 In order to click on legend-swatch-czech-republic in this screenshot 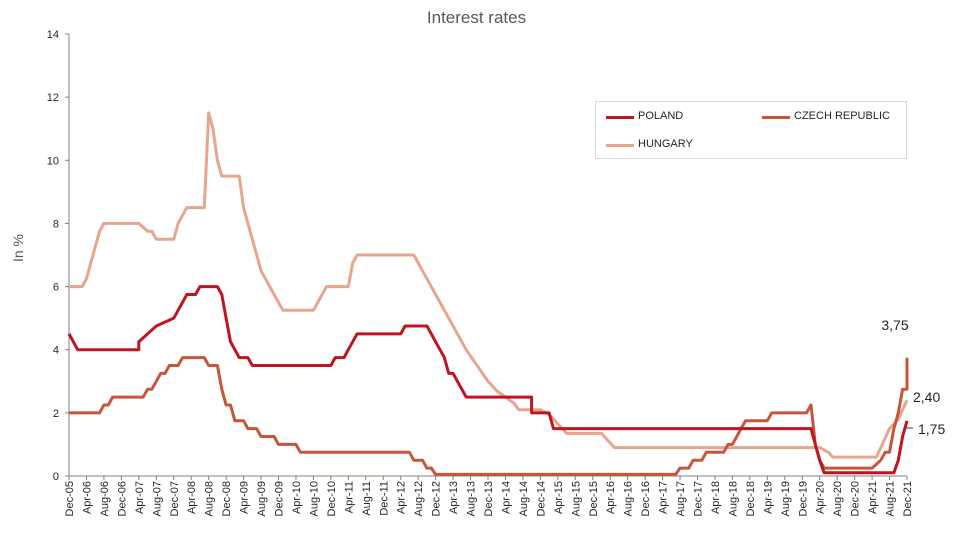, I will do `click(776, 117)`.